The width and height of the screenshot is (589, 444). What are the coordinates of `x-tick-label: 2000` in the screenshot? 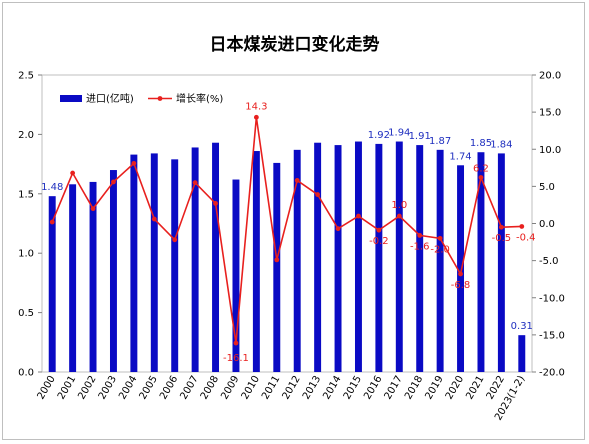 It's located at (47, 388).